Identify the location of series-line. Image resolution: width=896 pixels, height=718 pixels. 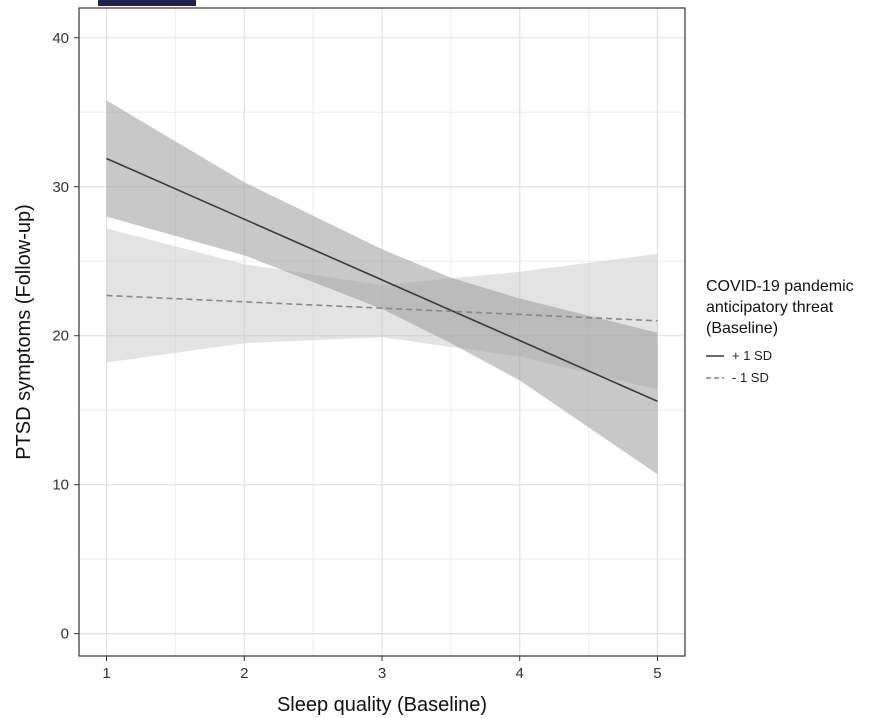
(382, 308).